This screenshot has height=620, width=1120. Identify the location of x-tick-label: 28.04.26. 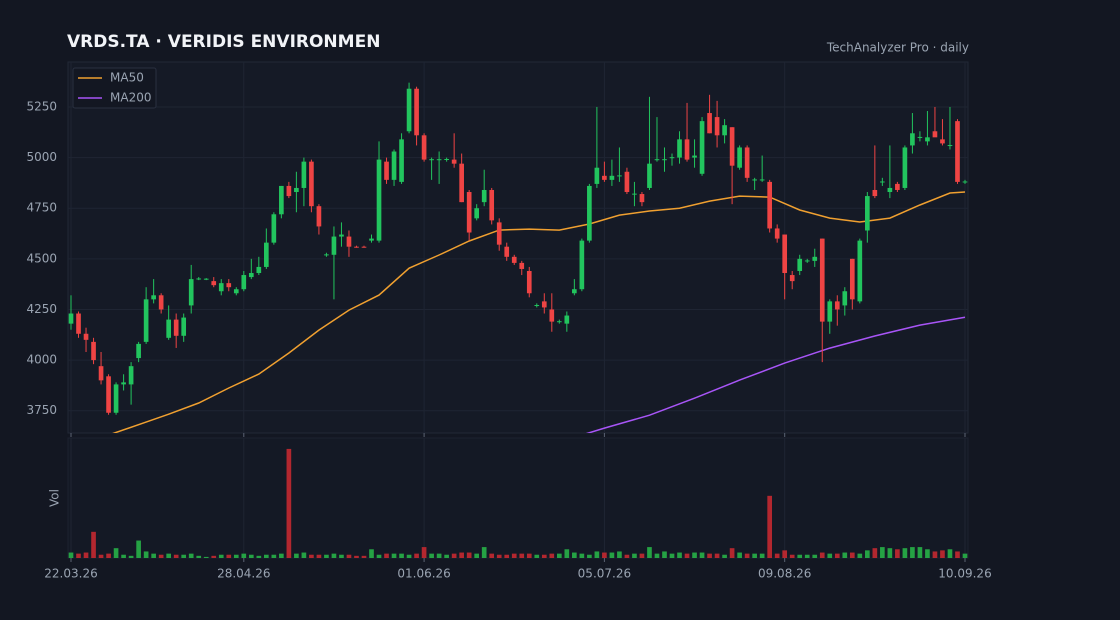
(243, 574).